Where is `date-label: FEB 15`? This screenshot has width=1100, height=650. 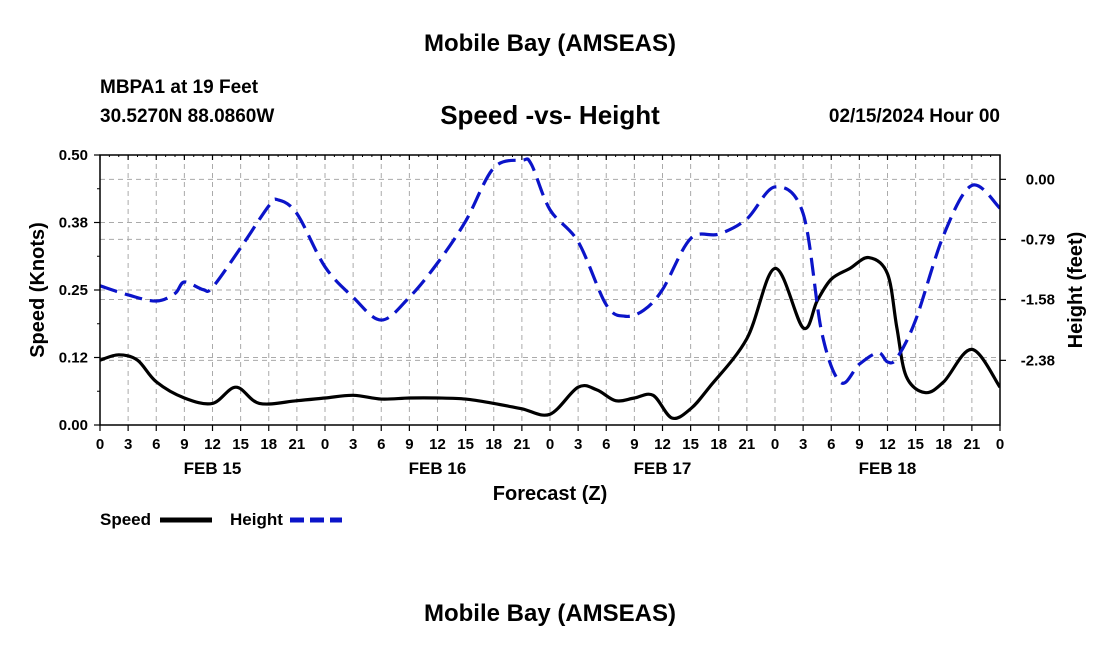 date-label: FEB 15 is located at coordinates (213, 468).